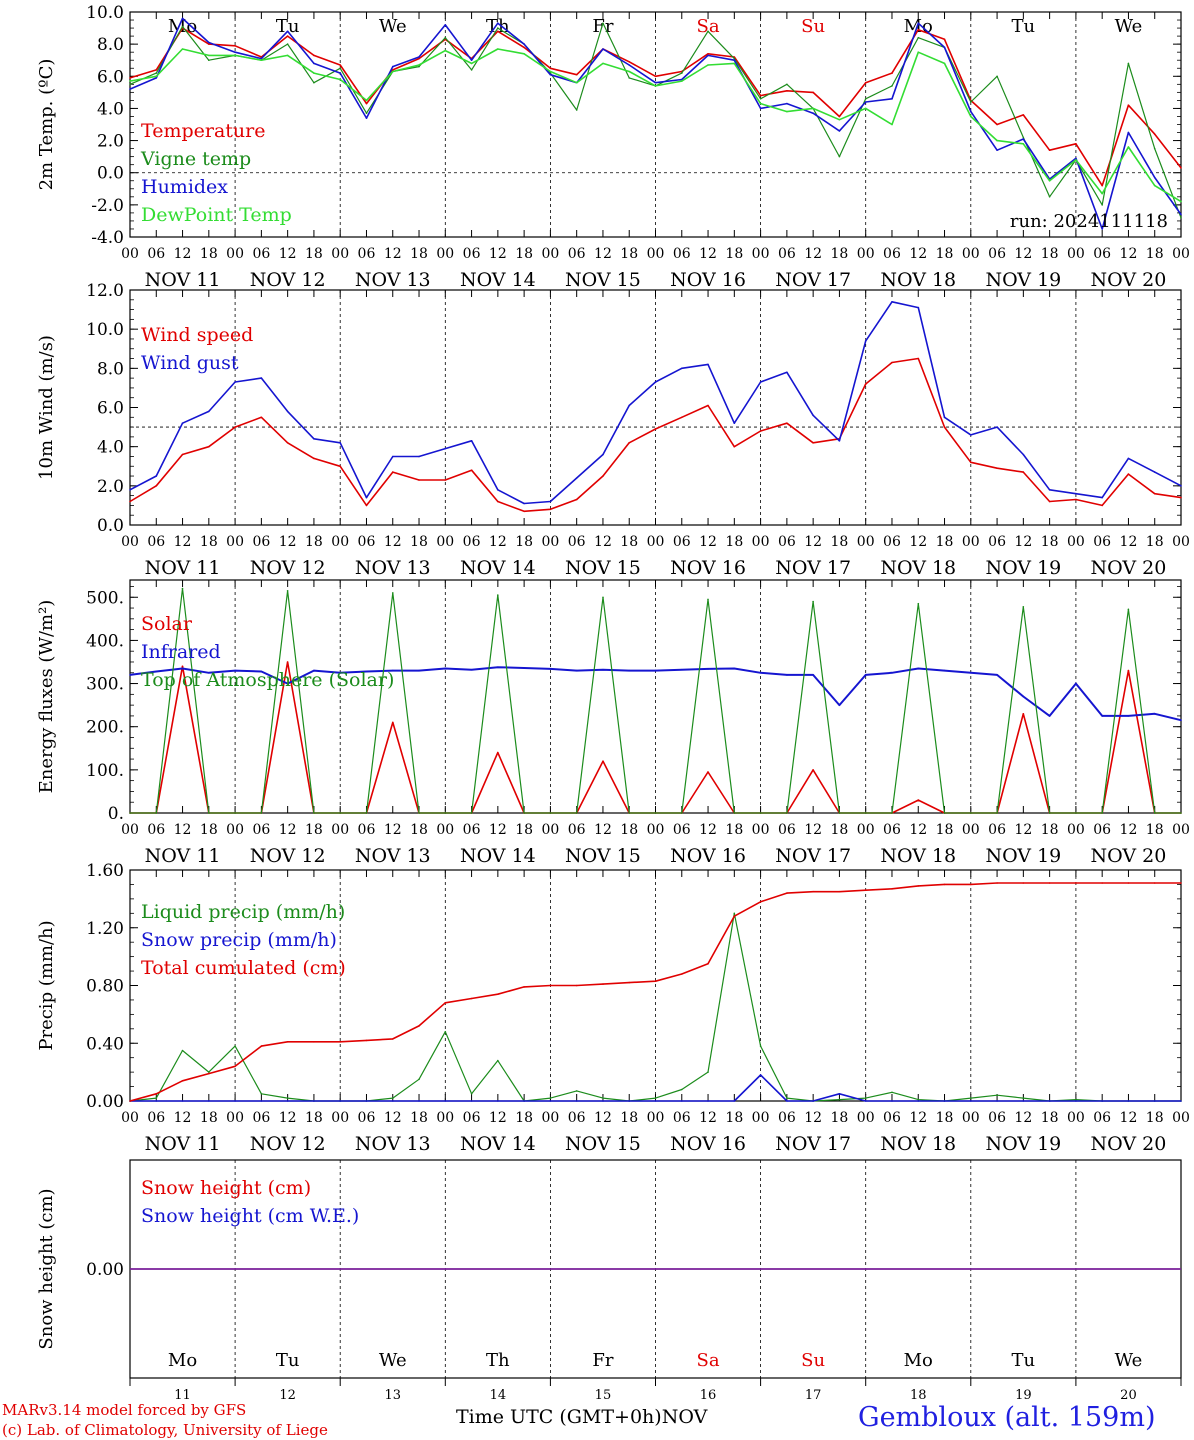  What do you see at coordinates (1023, 856) in the screenshot?
I see `x-date-label: NOV 19` at bounding box center [1023, 856].